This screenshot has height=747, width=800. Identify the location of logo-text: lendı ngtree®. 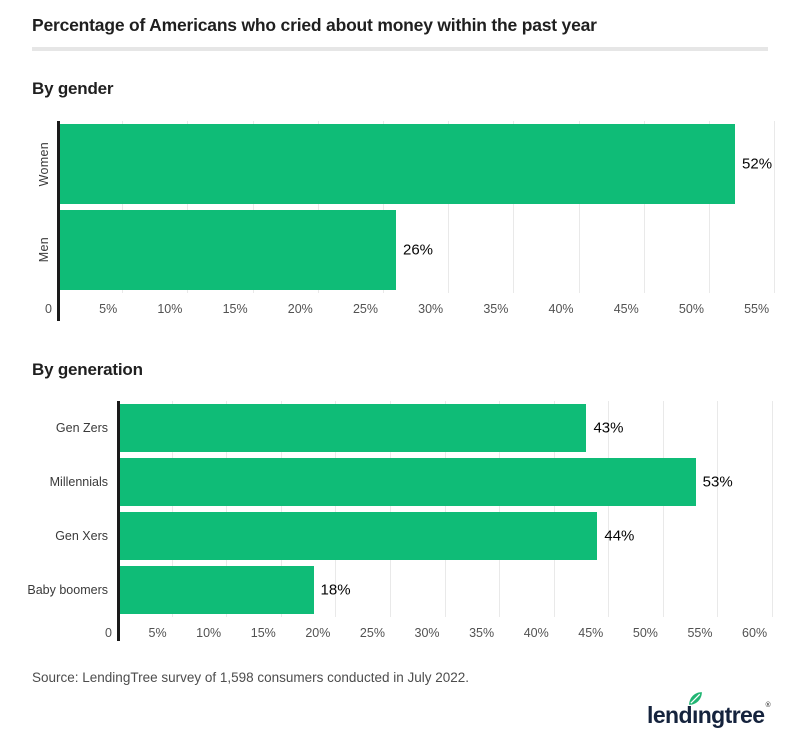
(709, 710).